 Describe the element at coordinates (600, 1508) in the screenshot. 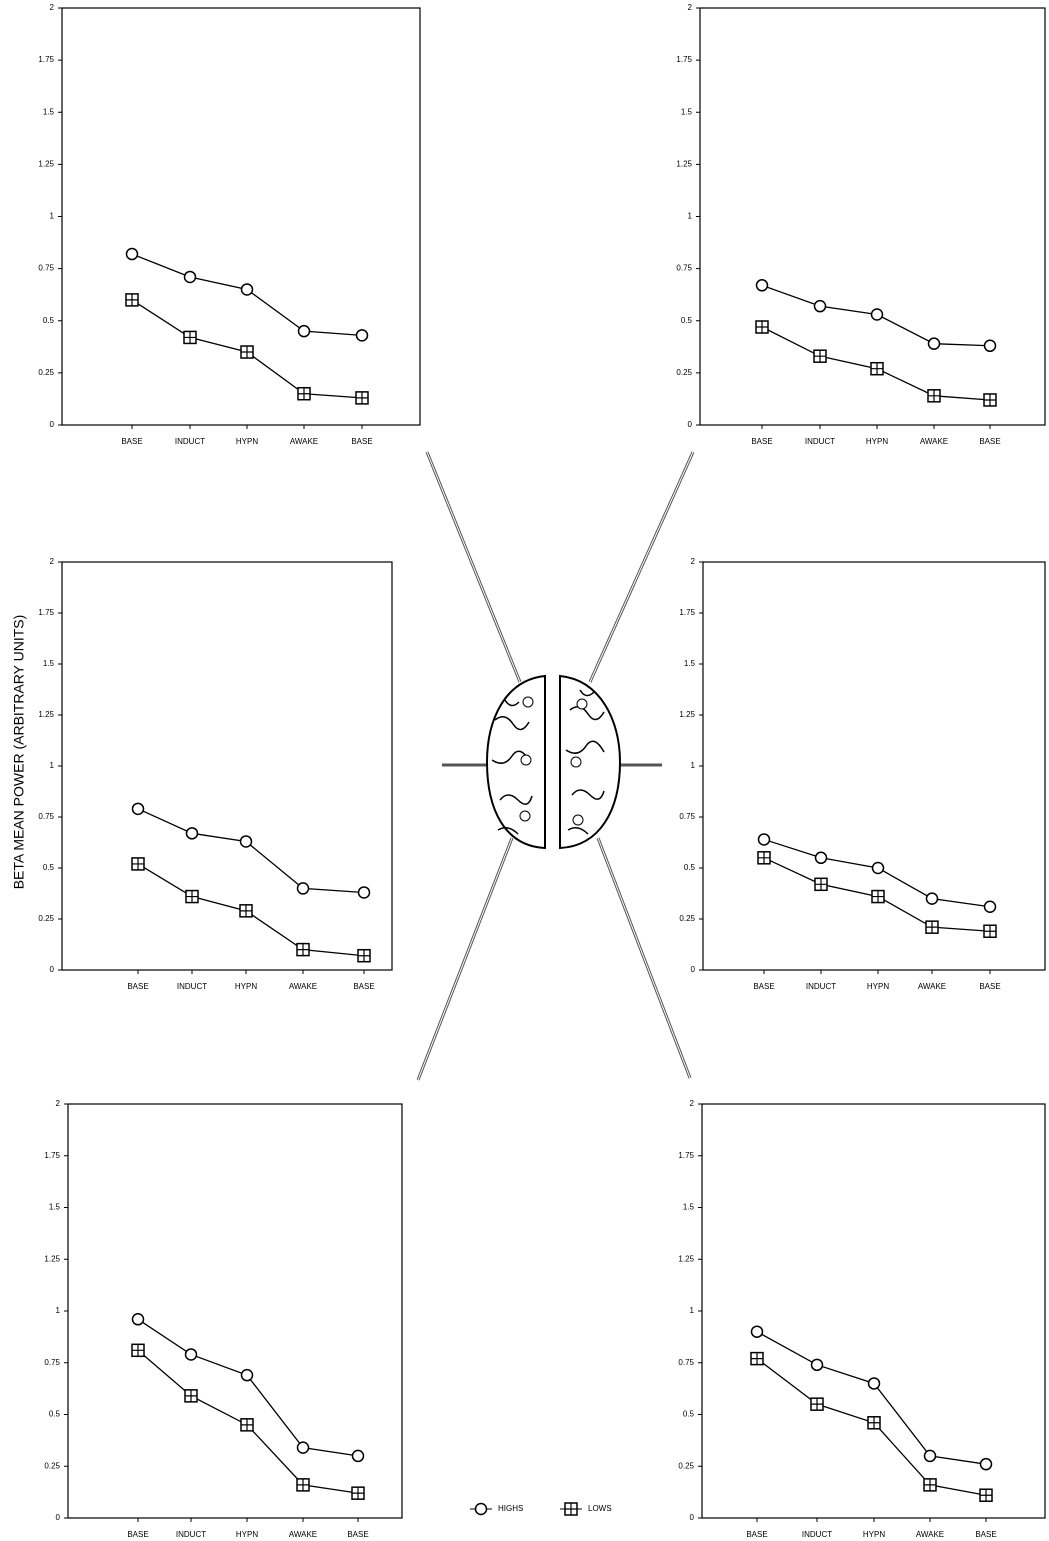

I see `legend-label: LOWS` at that location.